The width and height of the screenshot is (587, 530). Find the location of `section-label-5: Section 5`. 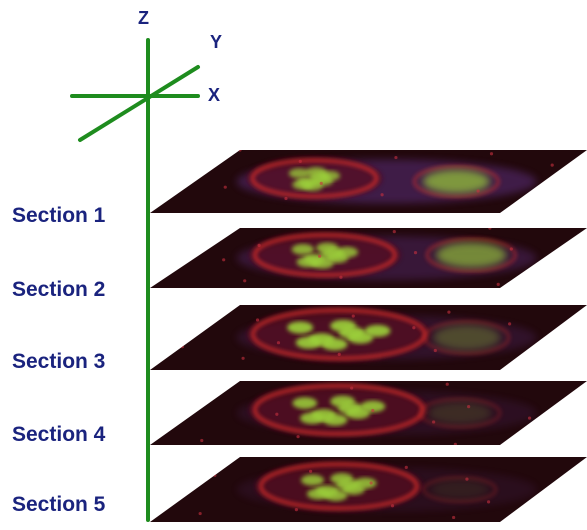

section-label-5: Section 5 is located at coordinates (59, 504).